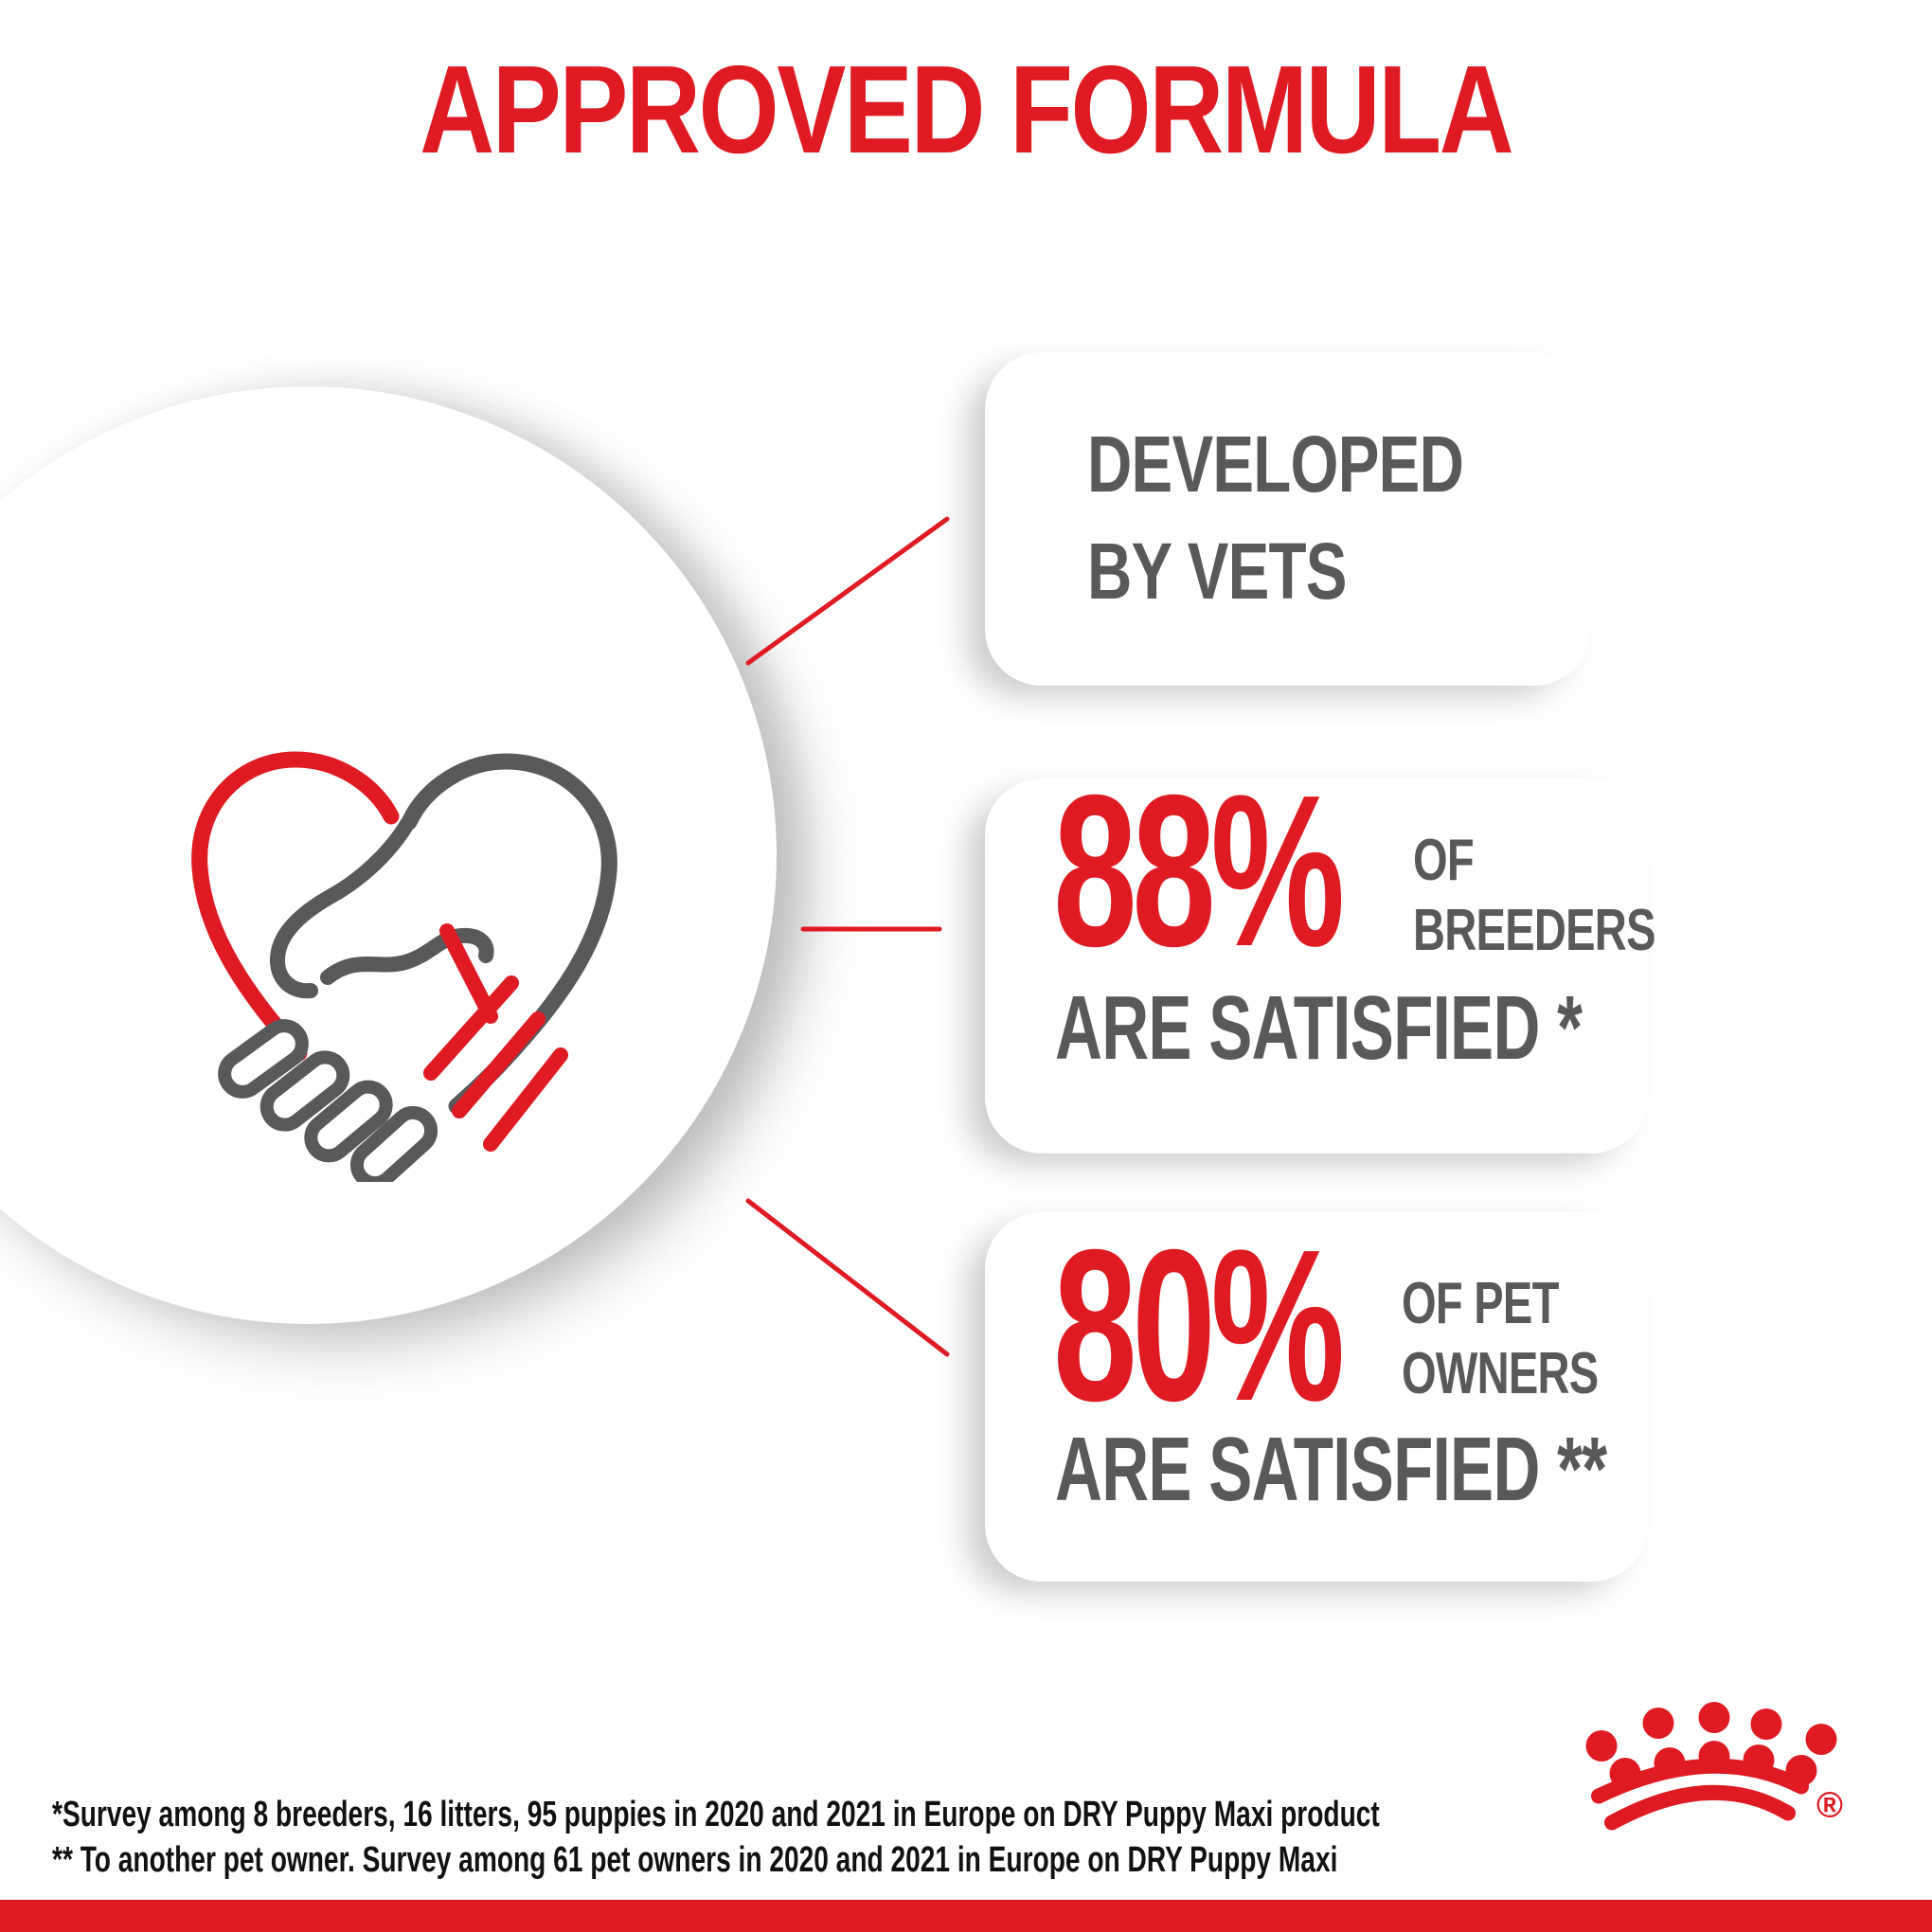  Describe the element at coordinates (966, 1916) in the screenshot. I see `bottom-red-bar` at that location.